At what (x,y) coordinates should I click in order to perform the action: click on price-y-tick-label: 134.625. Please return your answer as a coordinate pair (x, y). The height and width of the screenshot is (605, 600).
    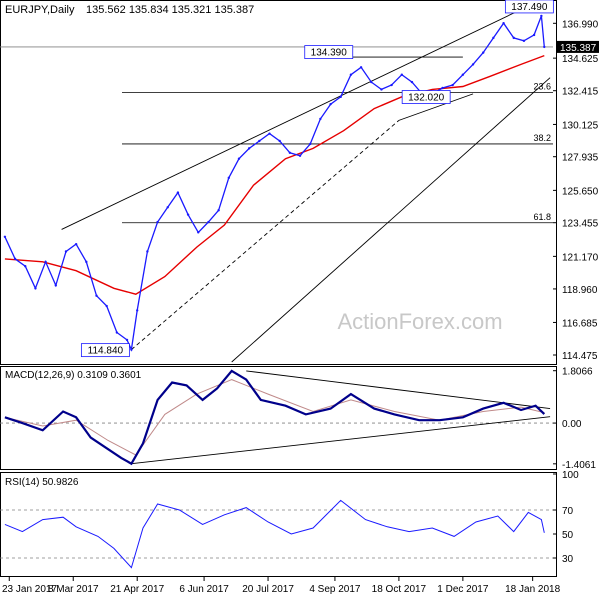
    Looking at the image, I should click on (580, 59).